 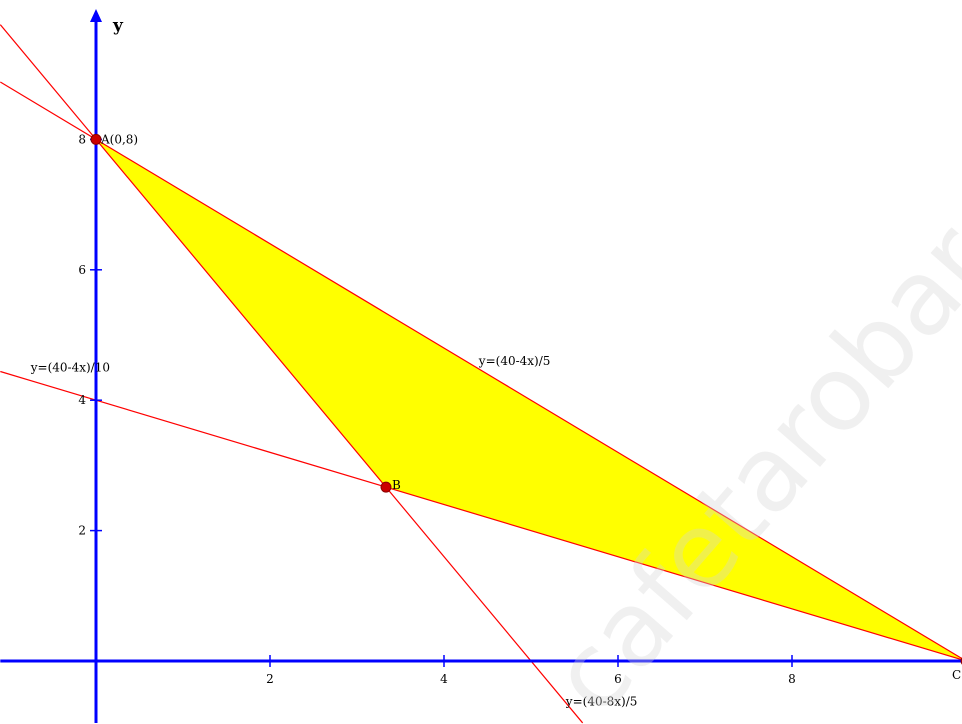 I want to click on line-label-2: y=(40-8x)/5, so click(x=601, y=701).